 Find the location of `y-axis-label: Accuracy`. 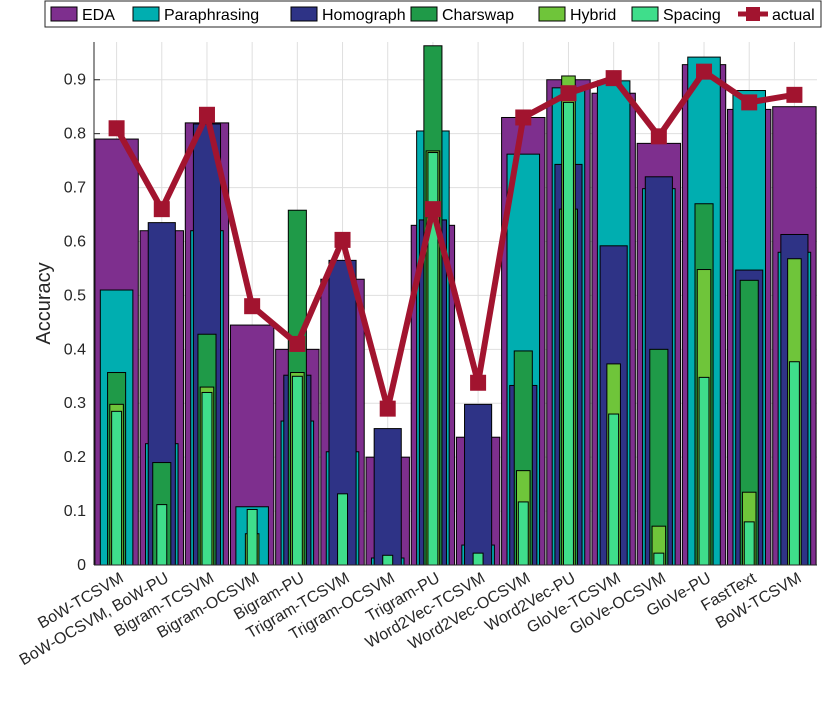

y-axis-label: Accuracy is located at coordinates (44, 303).